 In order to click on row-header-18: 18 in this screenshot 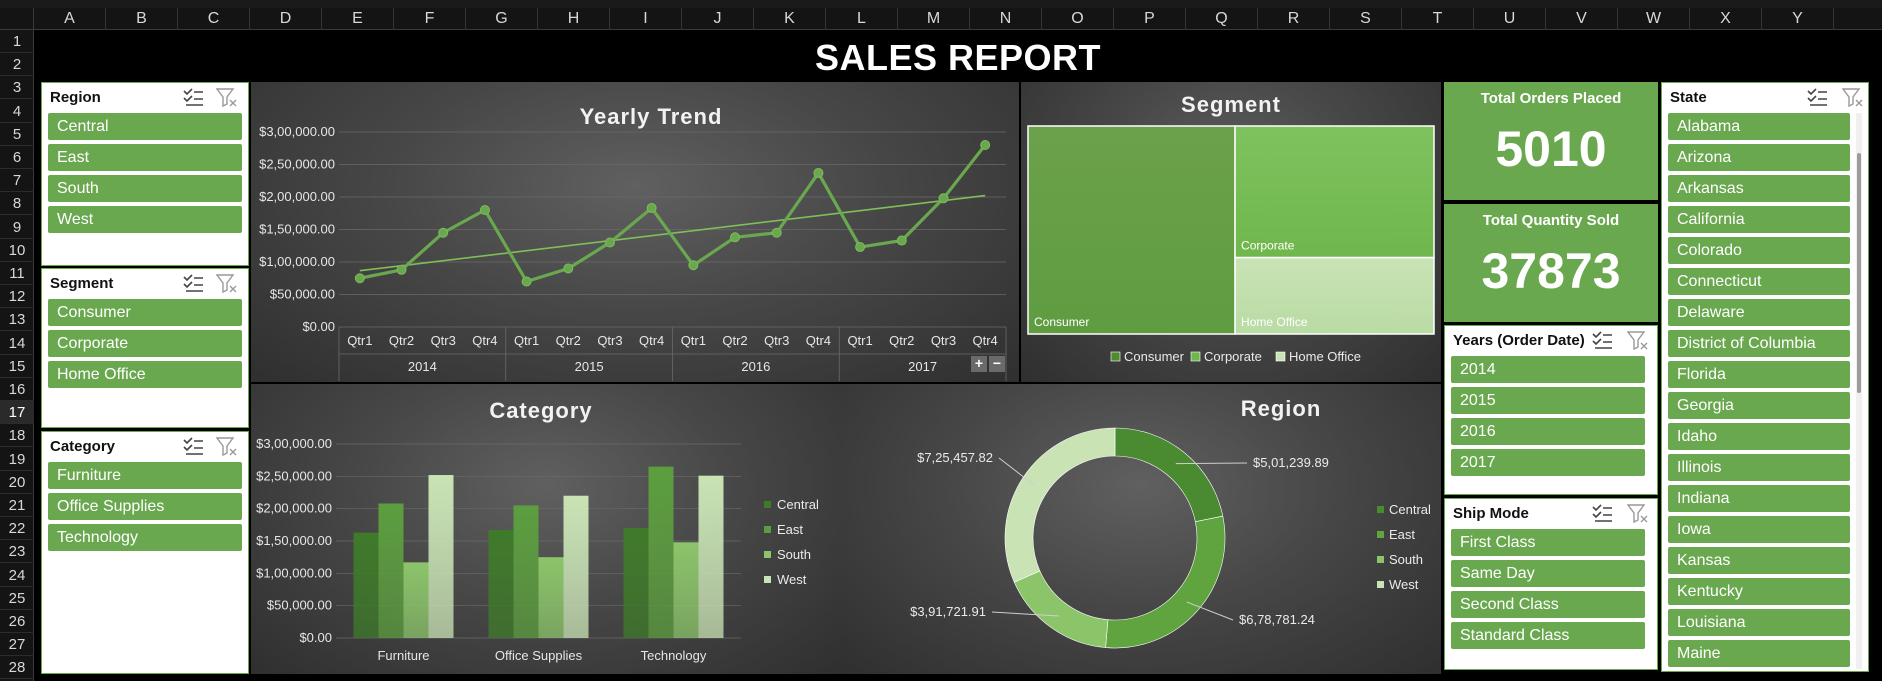, I will do `click(17, 436)`.